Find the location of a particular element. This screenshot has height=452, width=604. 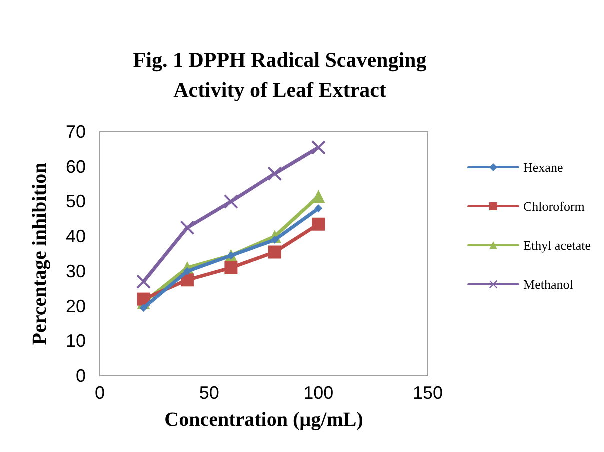

y-tick-label: 70 is located at coordinates (76, 132).